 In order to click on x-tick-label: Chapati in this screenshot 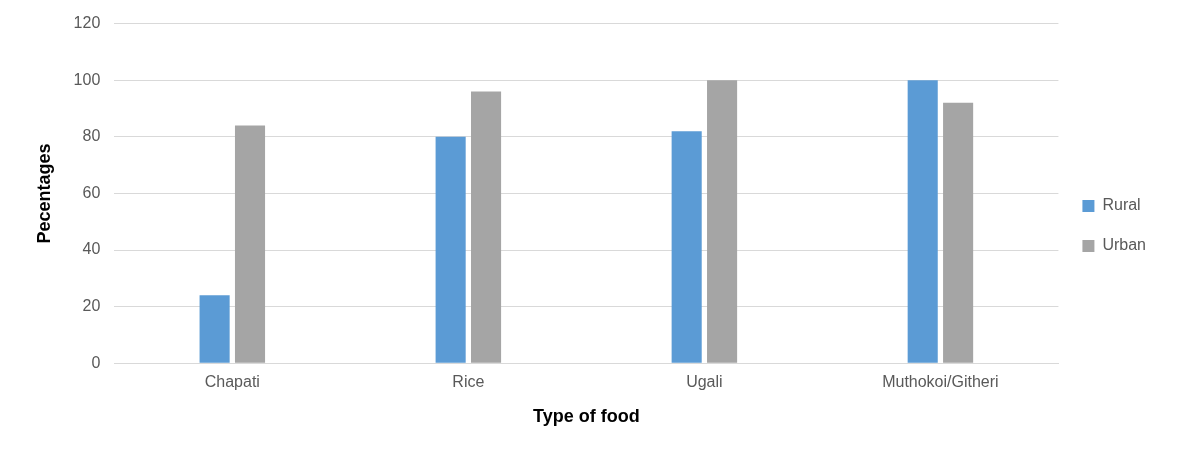, I will do `click(232, 382)`.